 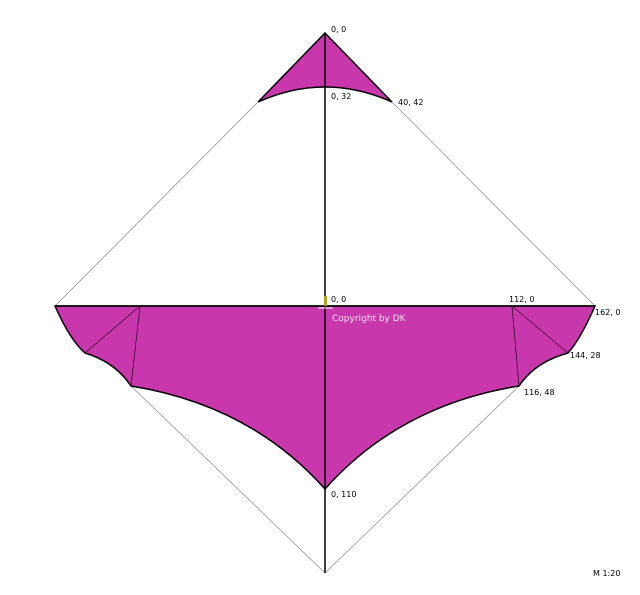 I want to click on label-top-apex: 0, 0, so click(x=338, y=29).